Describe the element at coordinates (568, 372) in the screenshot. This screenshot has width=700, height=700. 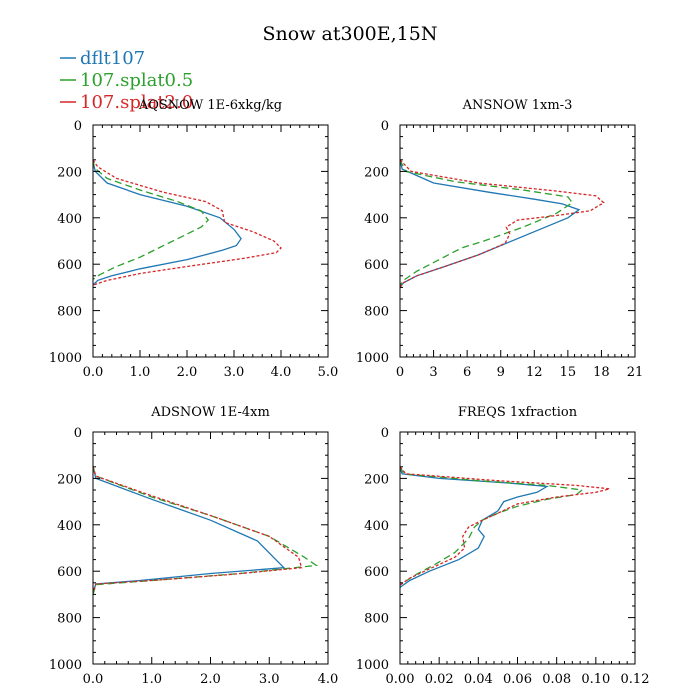
I see `x-tick-label: 15` at that location.